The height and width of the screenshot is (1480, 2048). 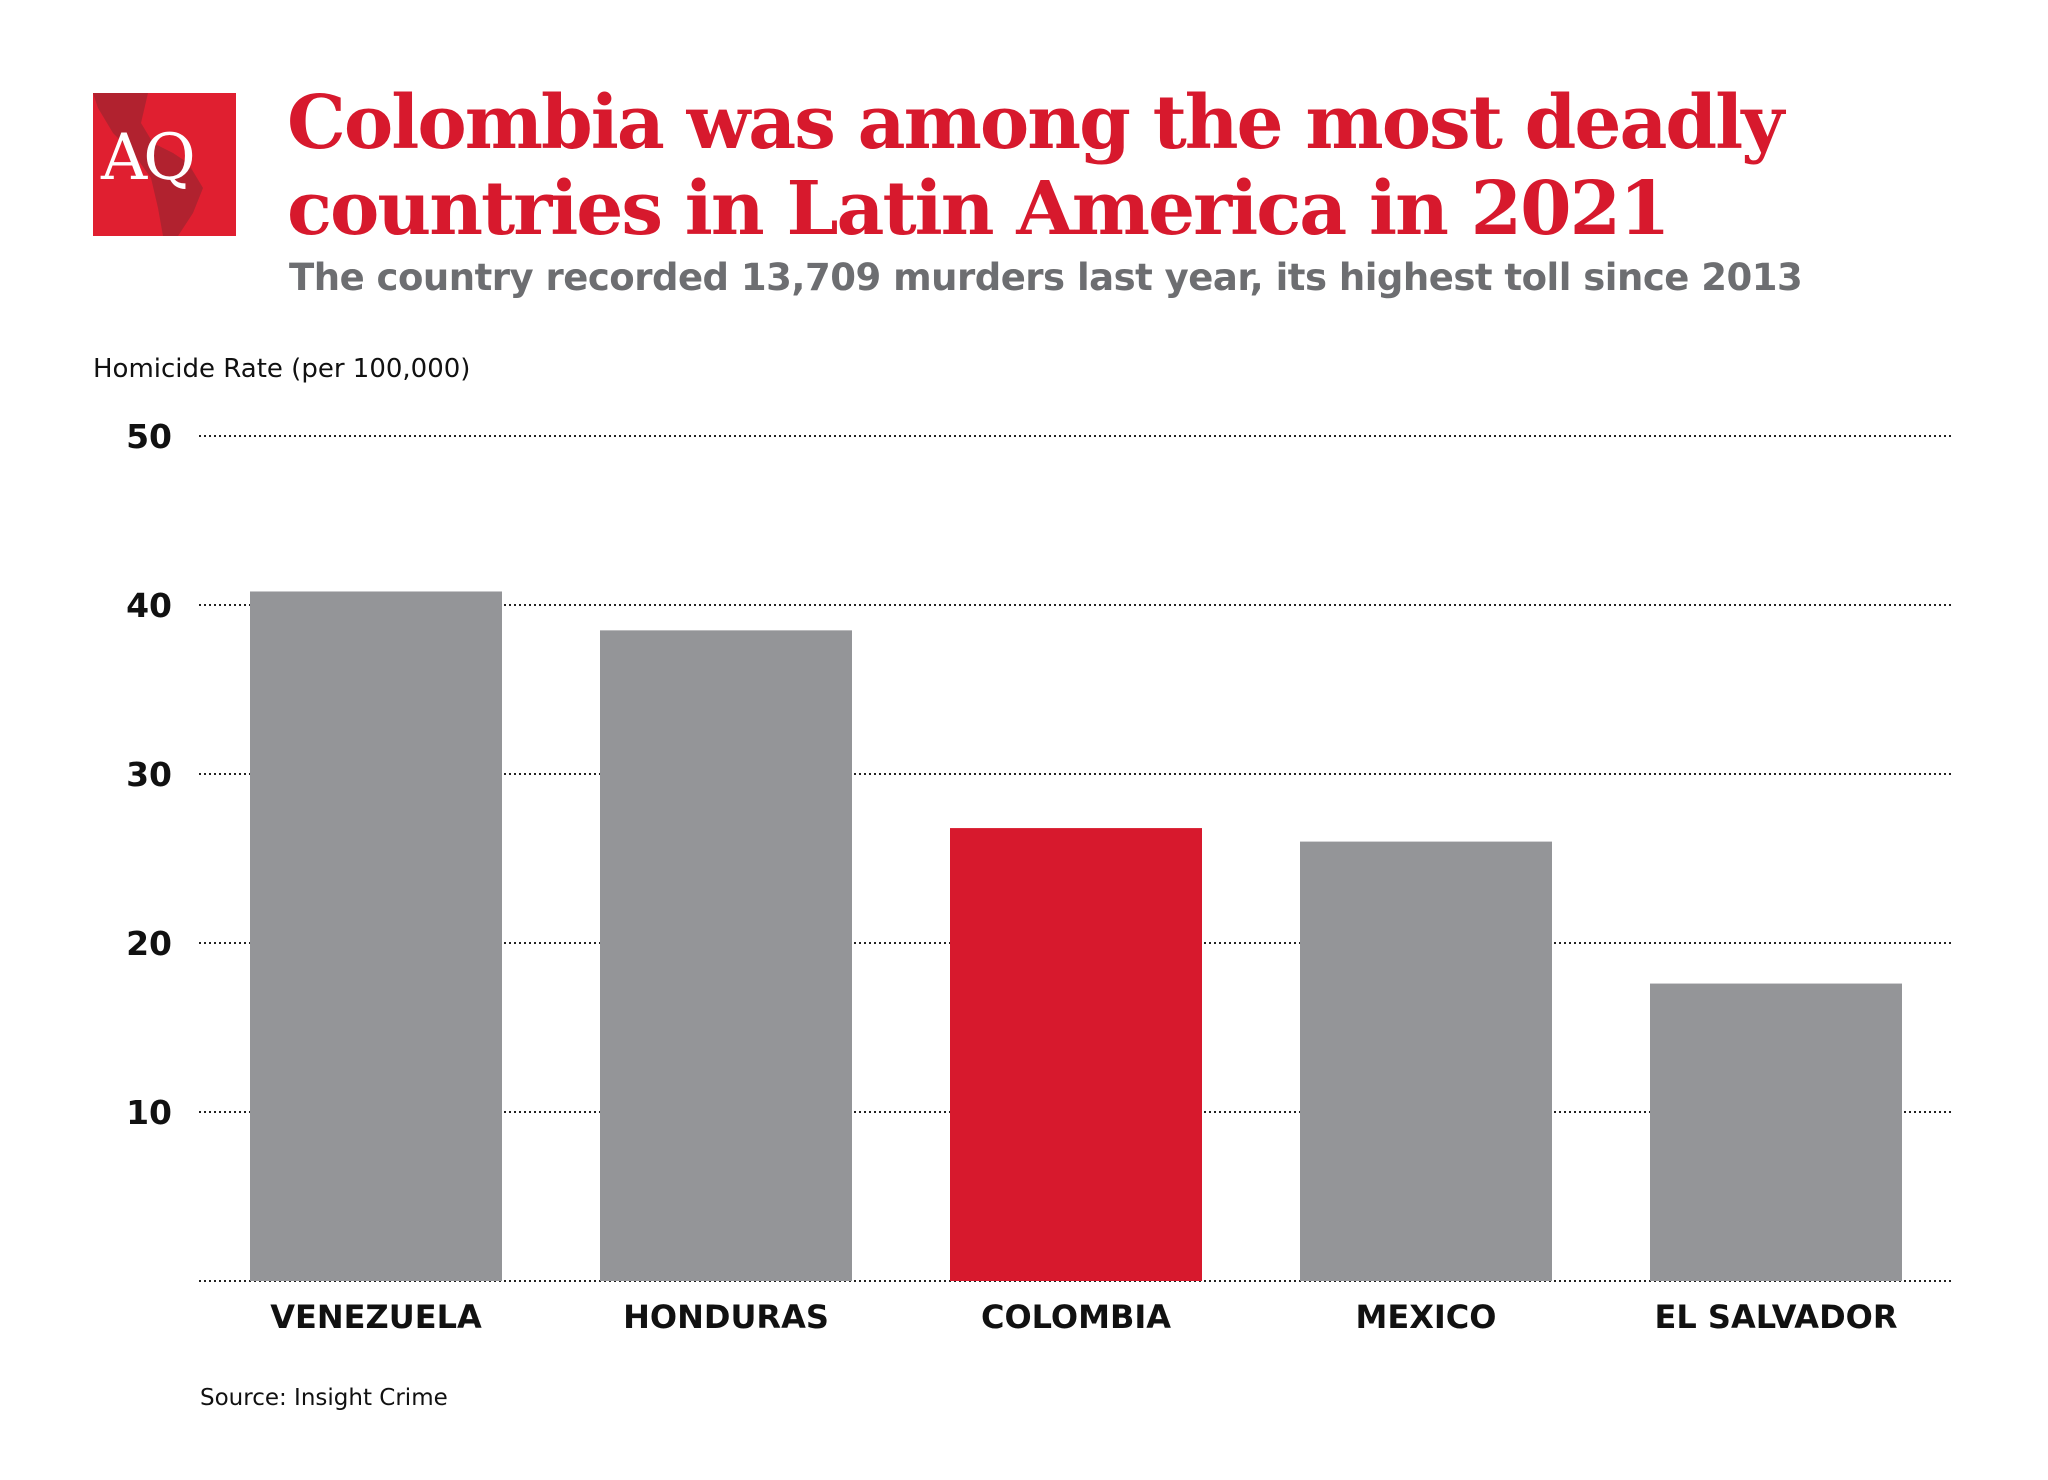 What do you see at coordinates (1776, 1317) in the screenshot?
I see `x-tick-label: EL SALVADOR` at bounding box center [1776, 1317].